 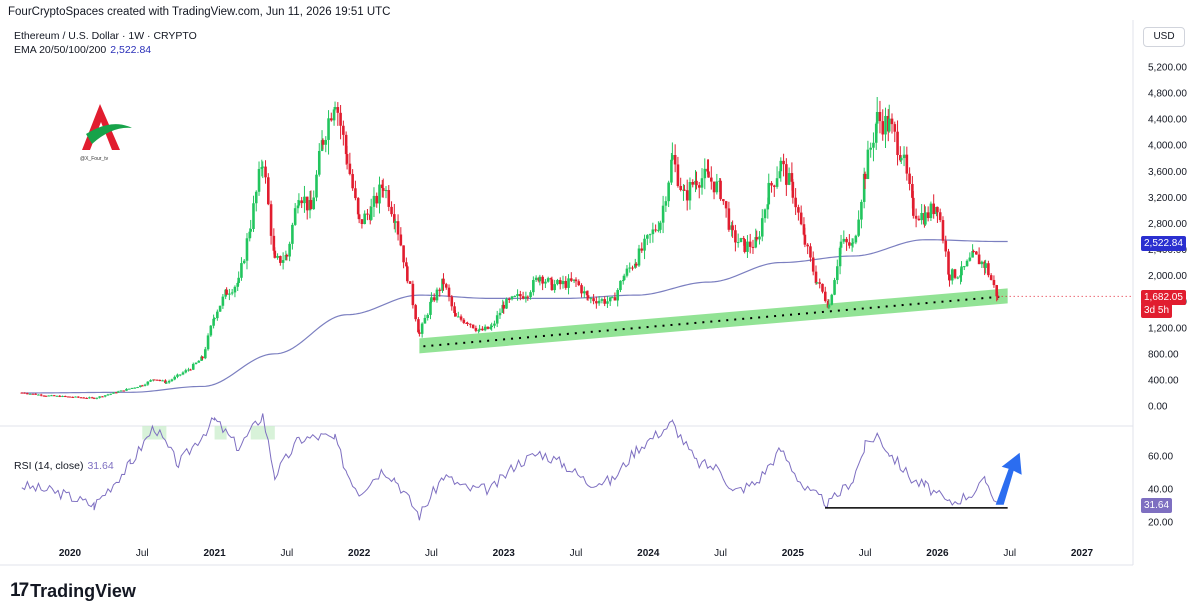 I want to click on price-tick-label: 1,200.00, so click(x=1167, y=328).